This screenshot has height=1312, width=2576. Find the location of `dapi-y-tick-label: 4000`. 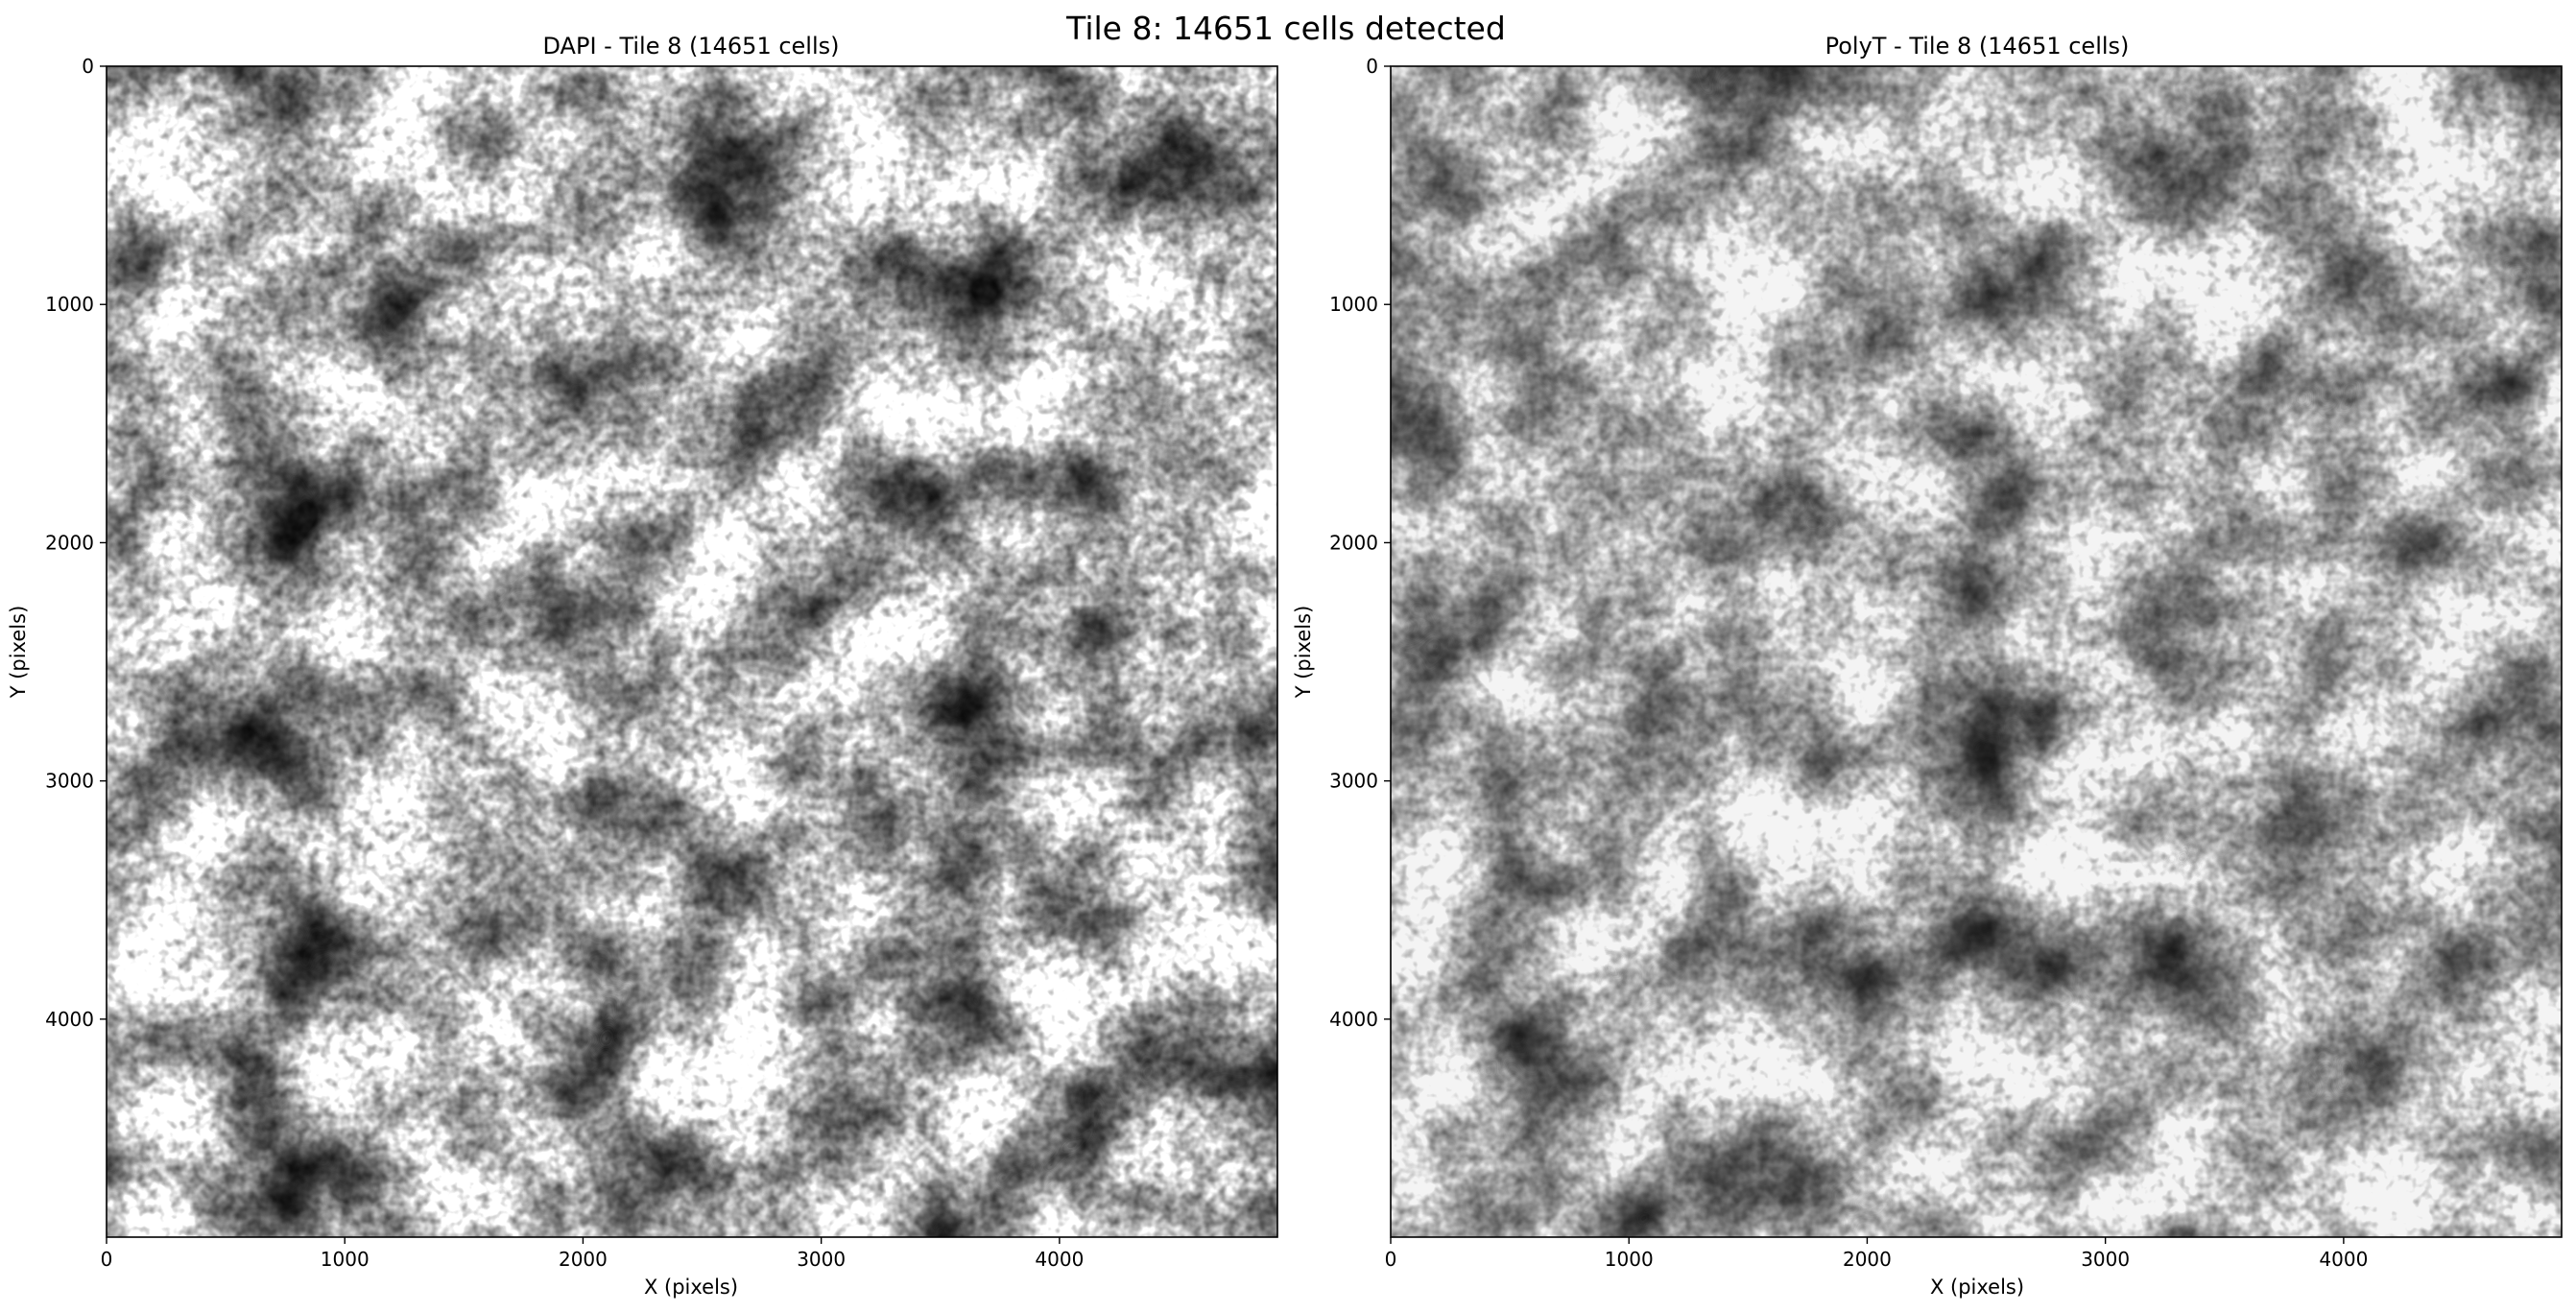

dapi-y-tick-label: 4000 is located at coordinates (69, 1020).